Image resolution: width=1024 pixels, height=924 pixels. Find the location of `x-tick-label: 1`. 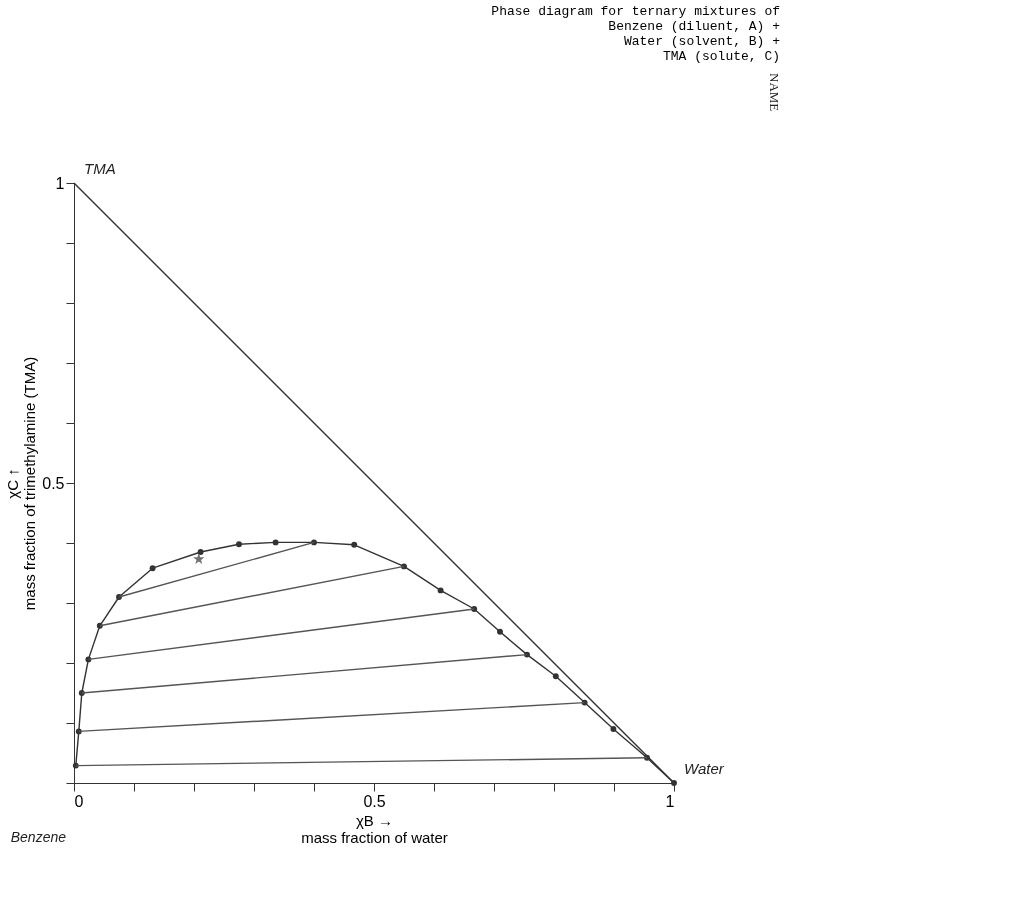

x-tick-label: 1 is located at coordinates (670, 801).